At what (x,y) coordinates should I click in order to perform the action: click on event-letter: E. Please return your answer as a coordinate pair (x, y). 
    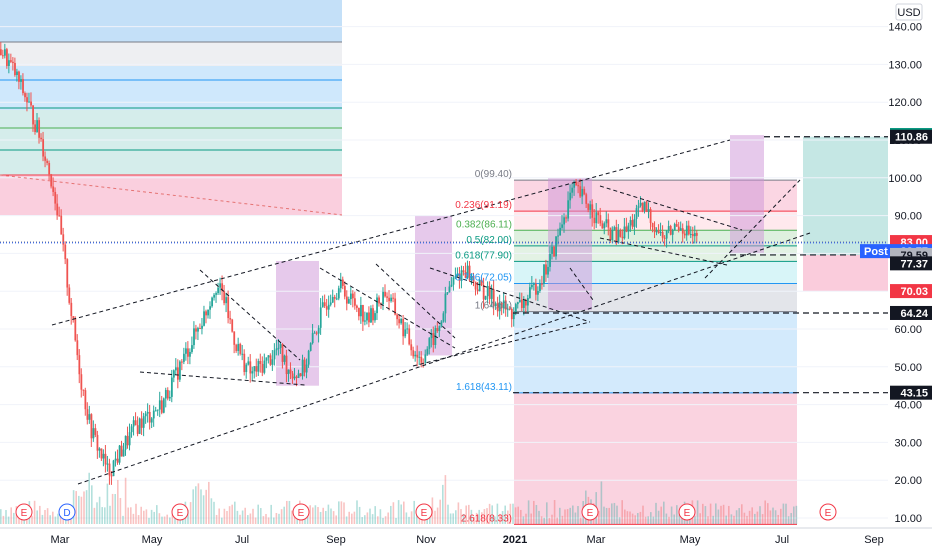
    Looking at the image, I should click on (24, 513).